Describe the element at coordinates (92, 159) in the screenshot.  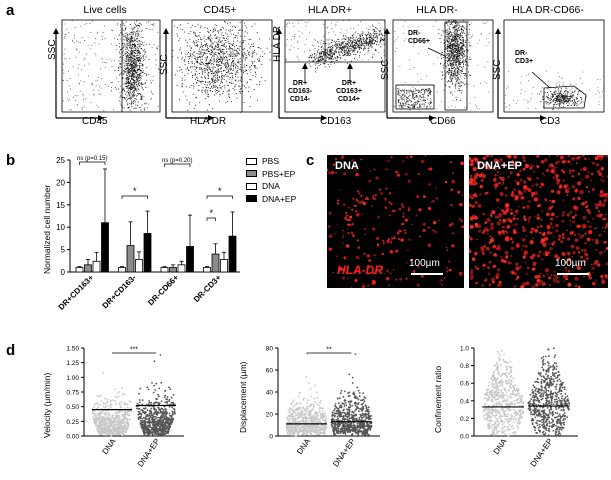
I see `significance-label: ns (p=0.15)` at that location.